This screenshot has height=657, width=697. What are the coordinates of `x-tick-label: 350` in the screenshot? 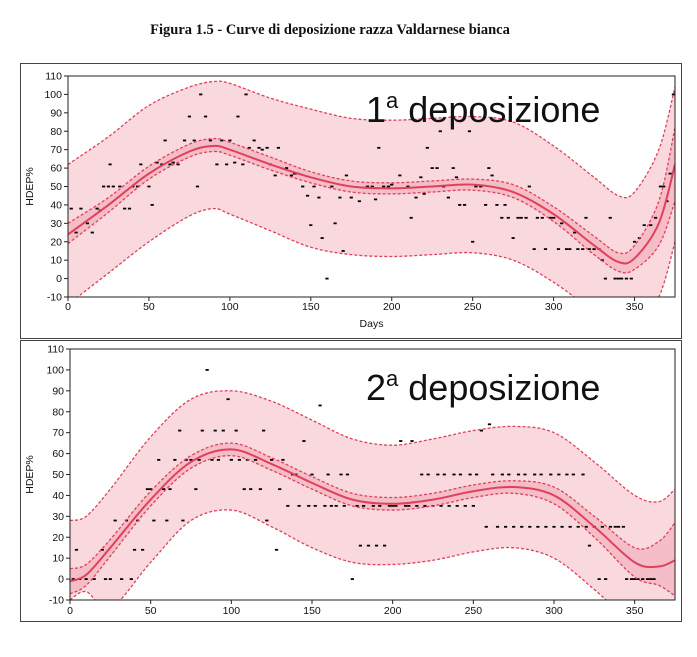 It's located at (635, 611).